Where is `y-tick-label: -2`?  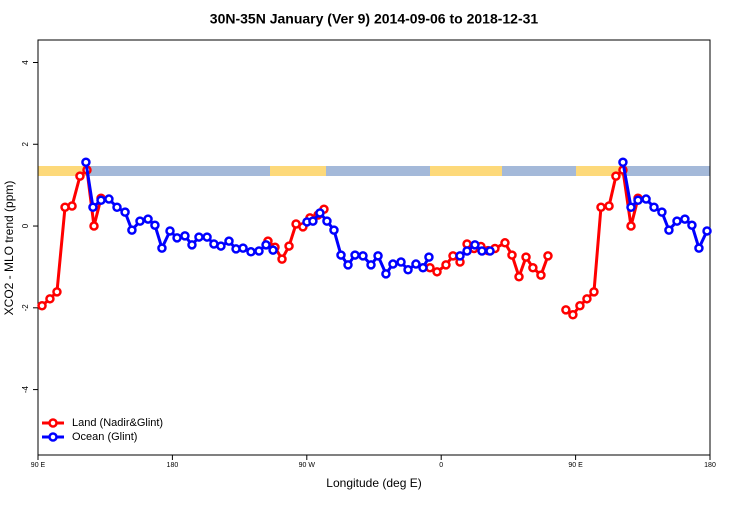 y-tick-label: -2 is located at coordinates (25, 308).